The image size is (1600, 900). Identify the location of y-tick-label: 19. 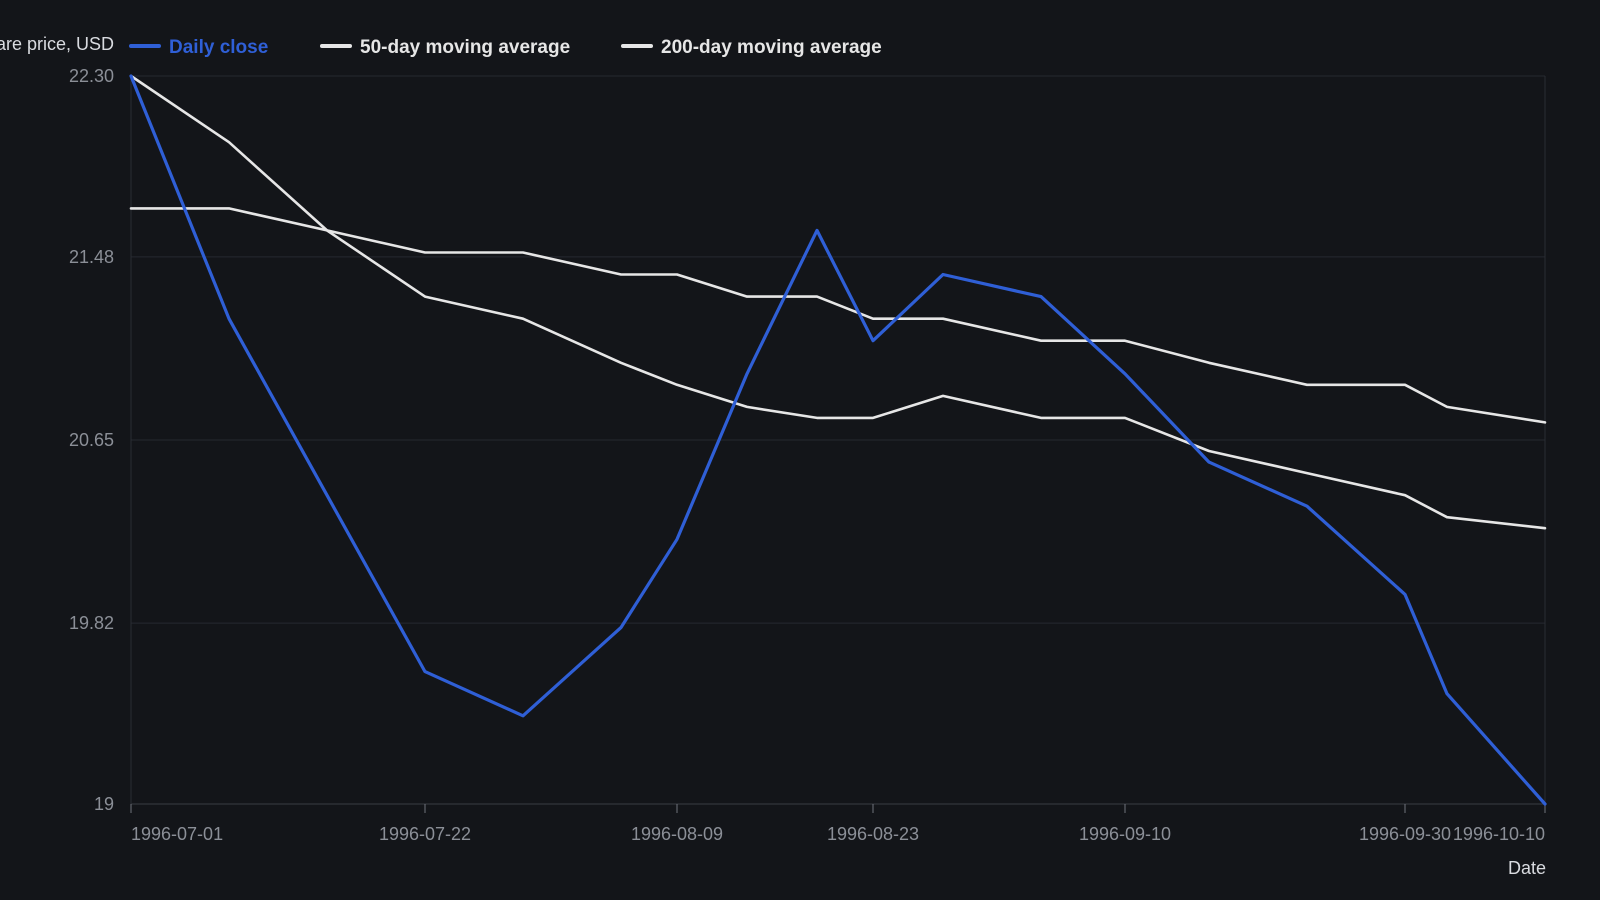
(104, 804).